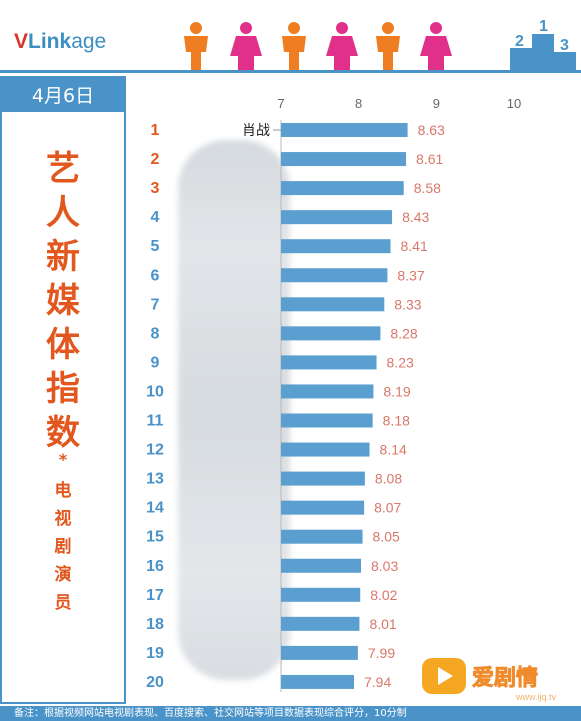 Image resolution: width=581 pixels, height=721 pixels. Describe the element at coordinates (536, 697) in the screenshot. I see `watermark-url: www.ijq.tv` at that location.